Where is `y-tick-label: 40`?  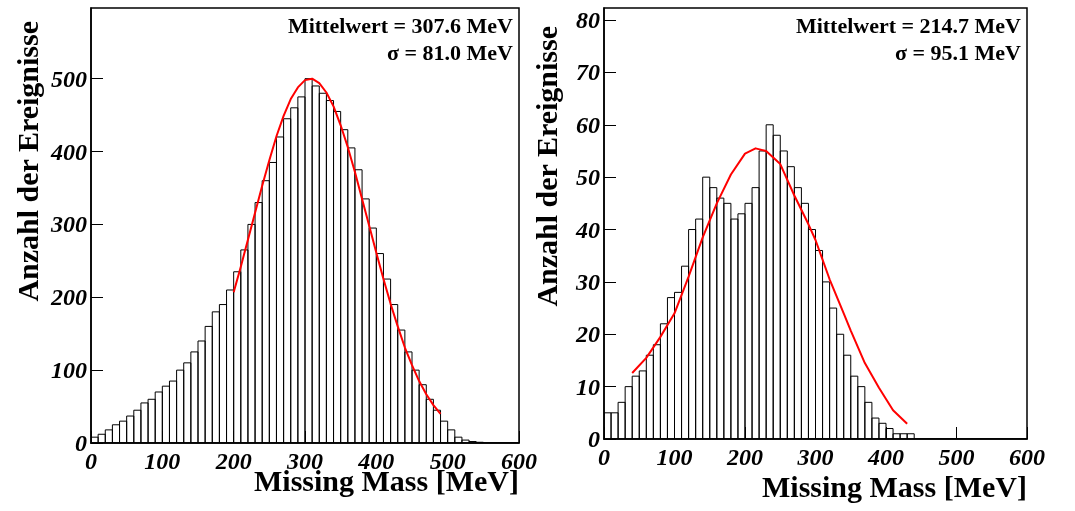
y-tick-label: 40 is located at coordinates (587, 229).